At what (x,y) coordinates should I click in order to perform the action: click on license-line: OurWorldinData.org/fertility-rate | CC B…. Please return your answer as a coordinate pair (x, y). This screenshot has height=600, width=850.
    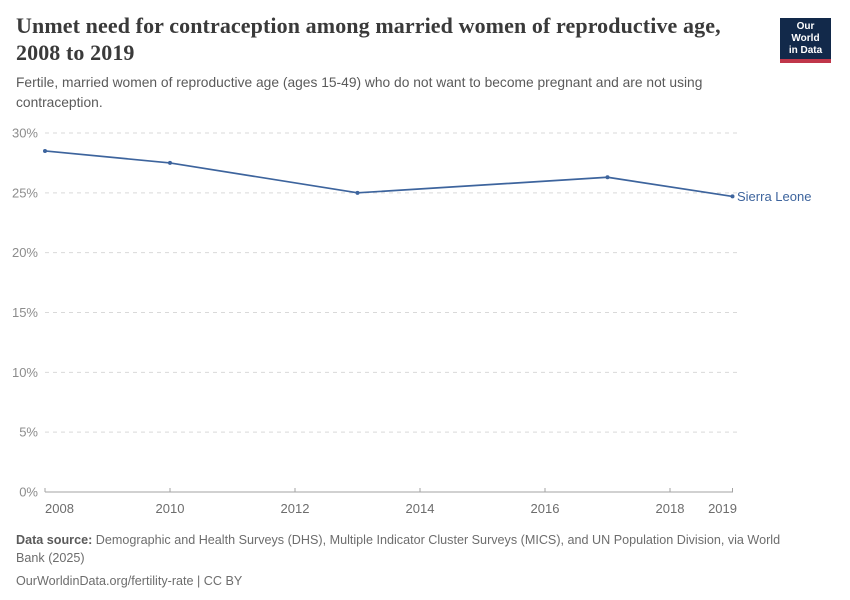
    Looking at the image, I should click on (129, 580).